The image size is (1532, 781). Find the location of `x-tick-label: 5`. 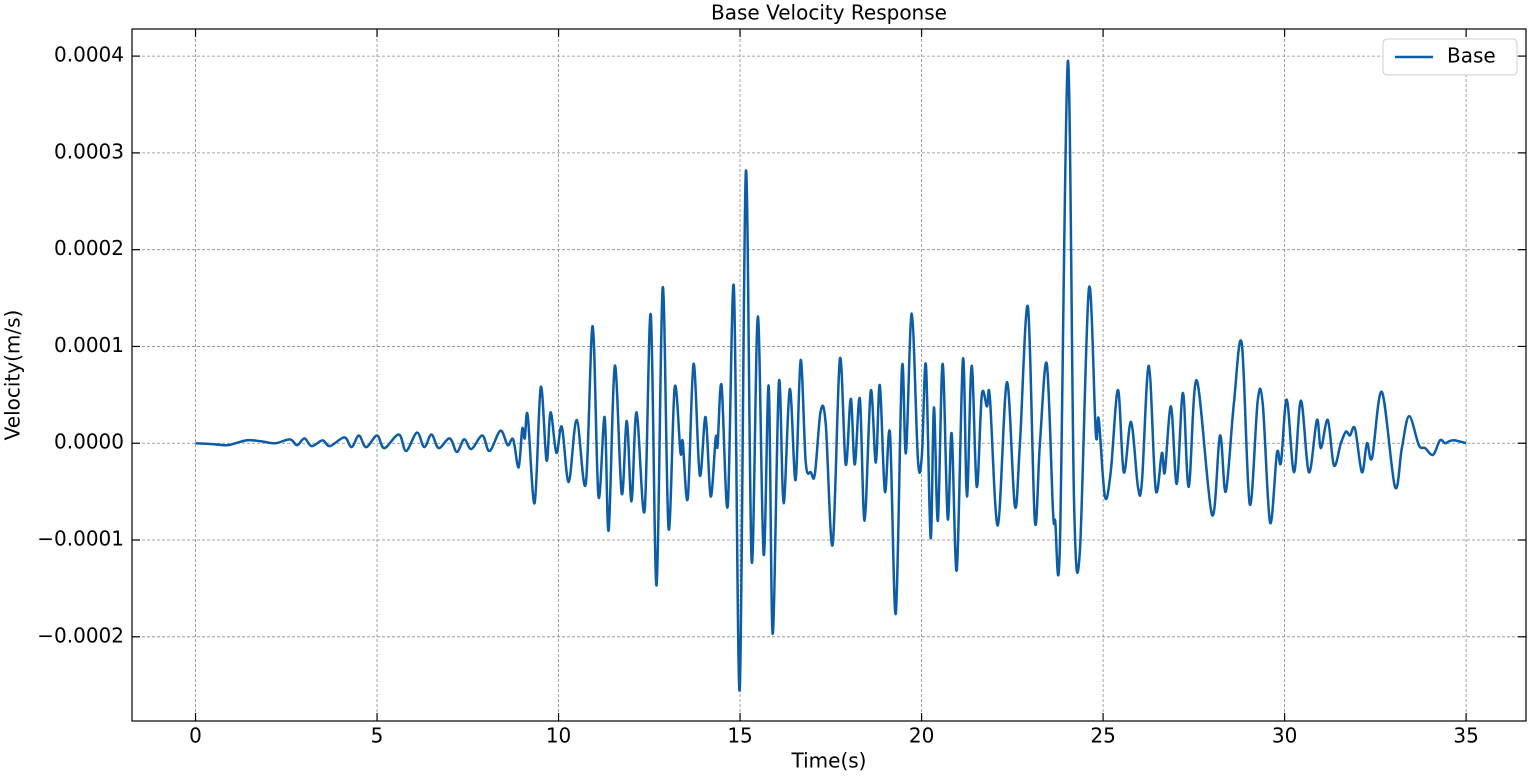

x-tick-label: 5 is located at coordinates (377, 736).